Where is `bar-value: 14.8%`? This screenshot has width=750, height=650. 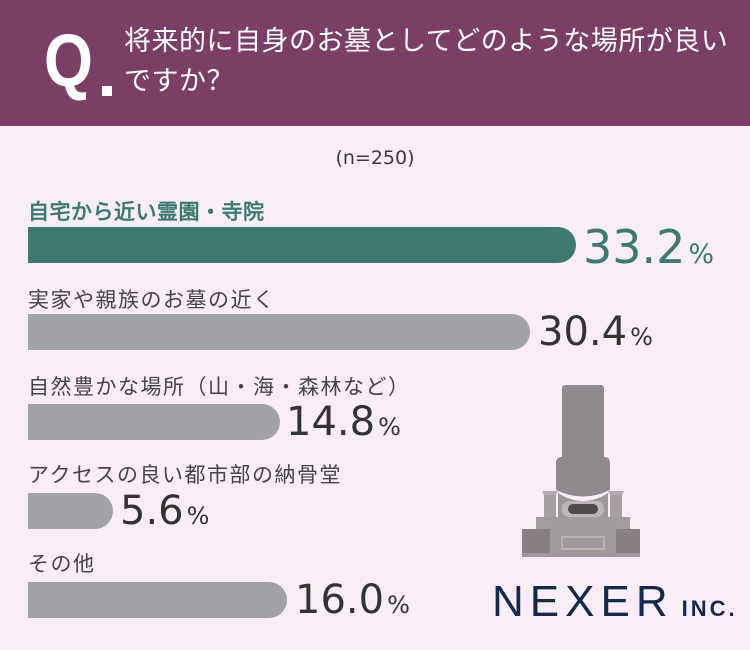
bar-value: 14.8% is located at coordinates (343, 422).